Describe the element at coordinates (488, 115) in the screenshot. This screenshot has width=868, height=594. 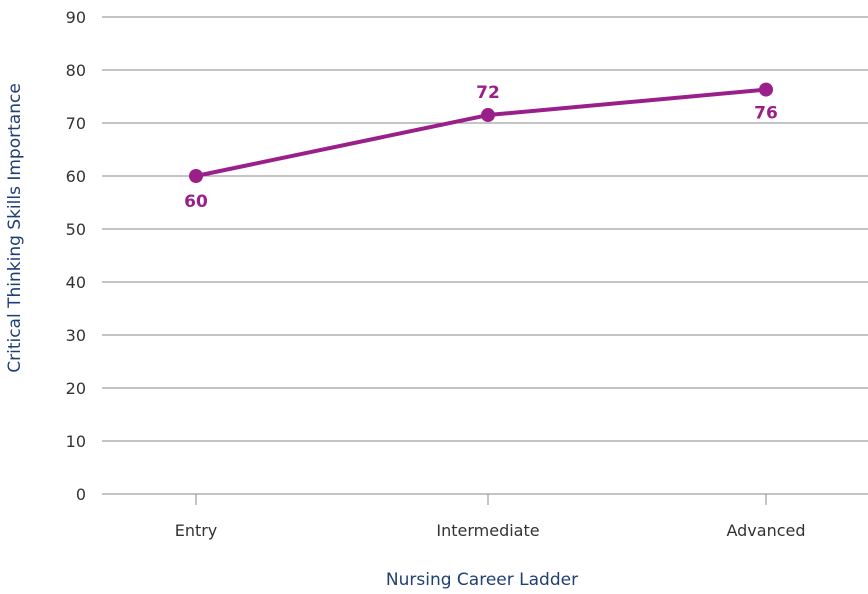
I see `data-point-intermediate` at that location.